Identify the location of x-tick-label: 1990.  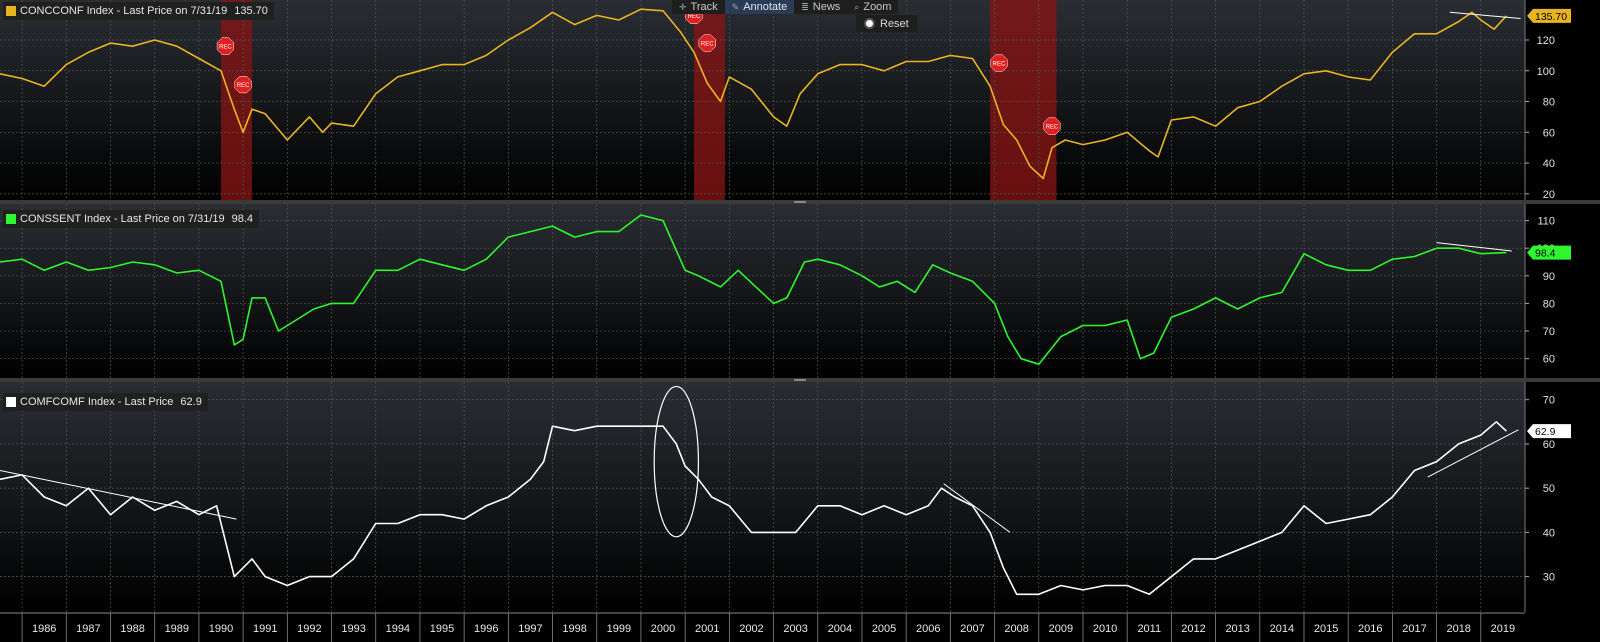
(221, 629).